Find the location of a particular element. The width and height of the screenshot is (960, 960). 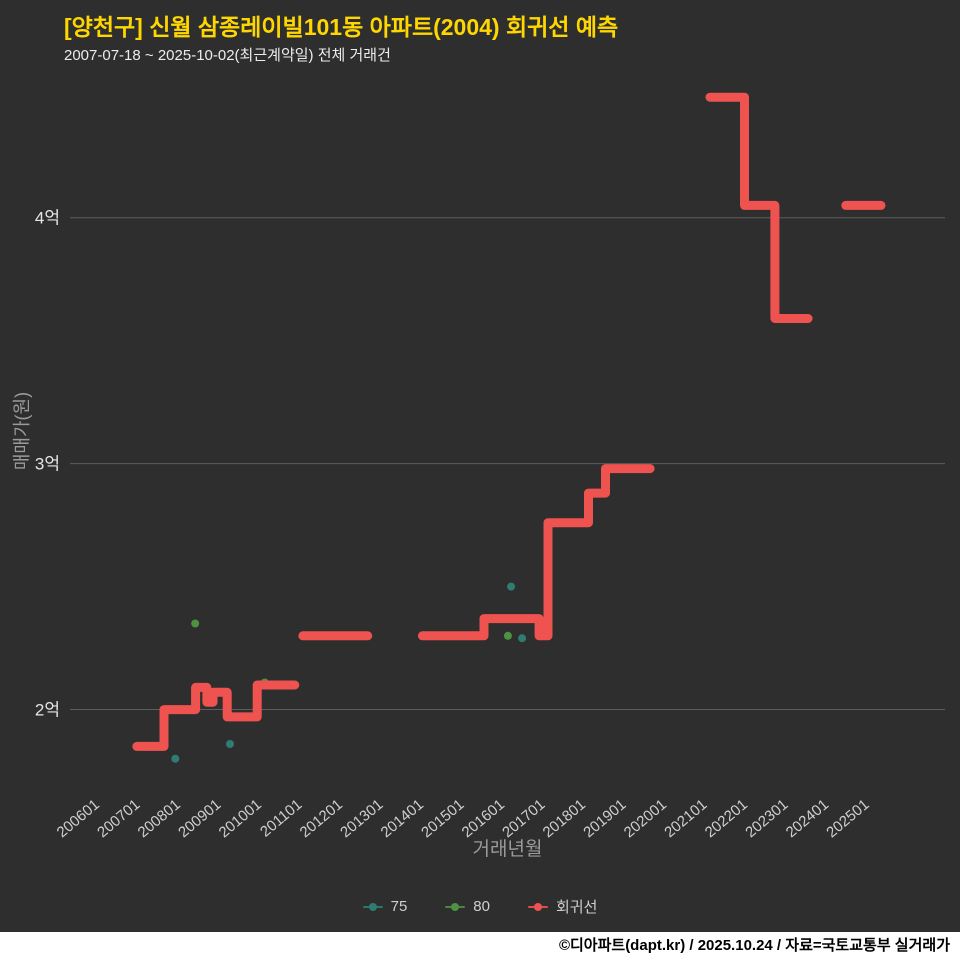

y-tick-label: 4억 is located at coordinates (47, 218).